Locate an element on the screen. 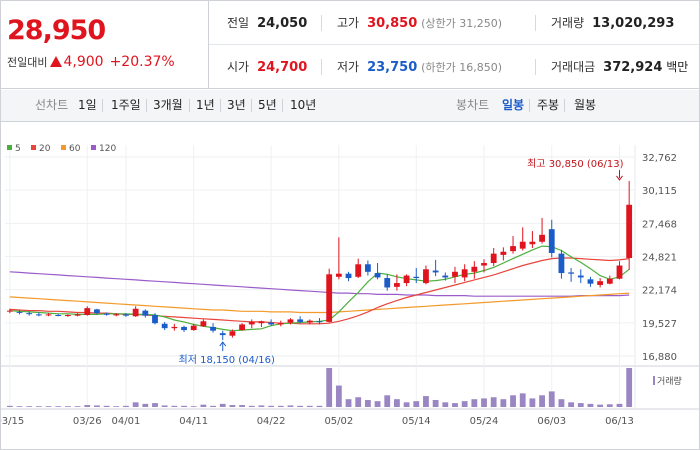  open-price: 시가 24,700 is located at coordinates (267, 67).